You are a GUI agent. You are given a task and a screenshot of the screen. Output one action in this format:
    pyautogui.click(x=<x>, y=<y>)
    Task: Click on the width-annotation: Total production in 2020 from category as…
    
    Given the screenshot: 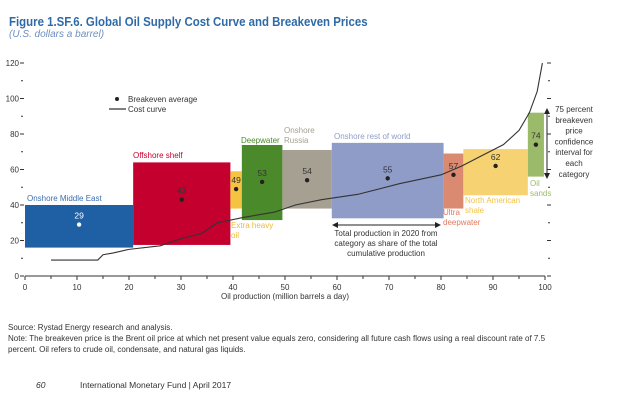 What is the action you would take?
    pyautogui.click(x=386, y=243)
    